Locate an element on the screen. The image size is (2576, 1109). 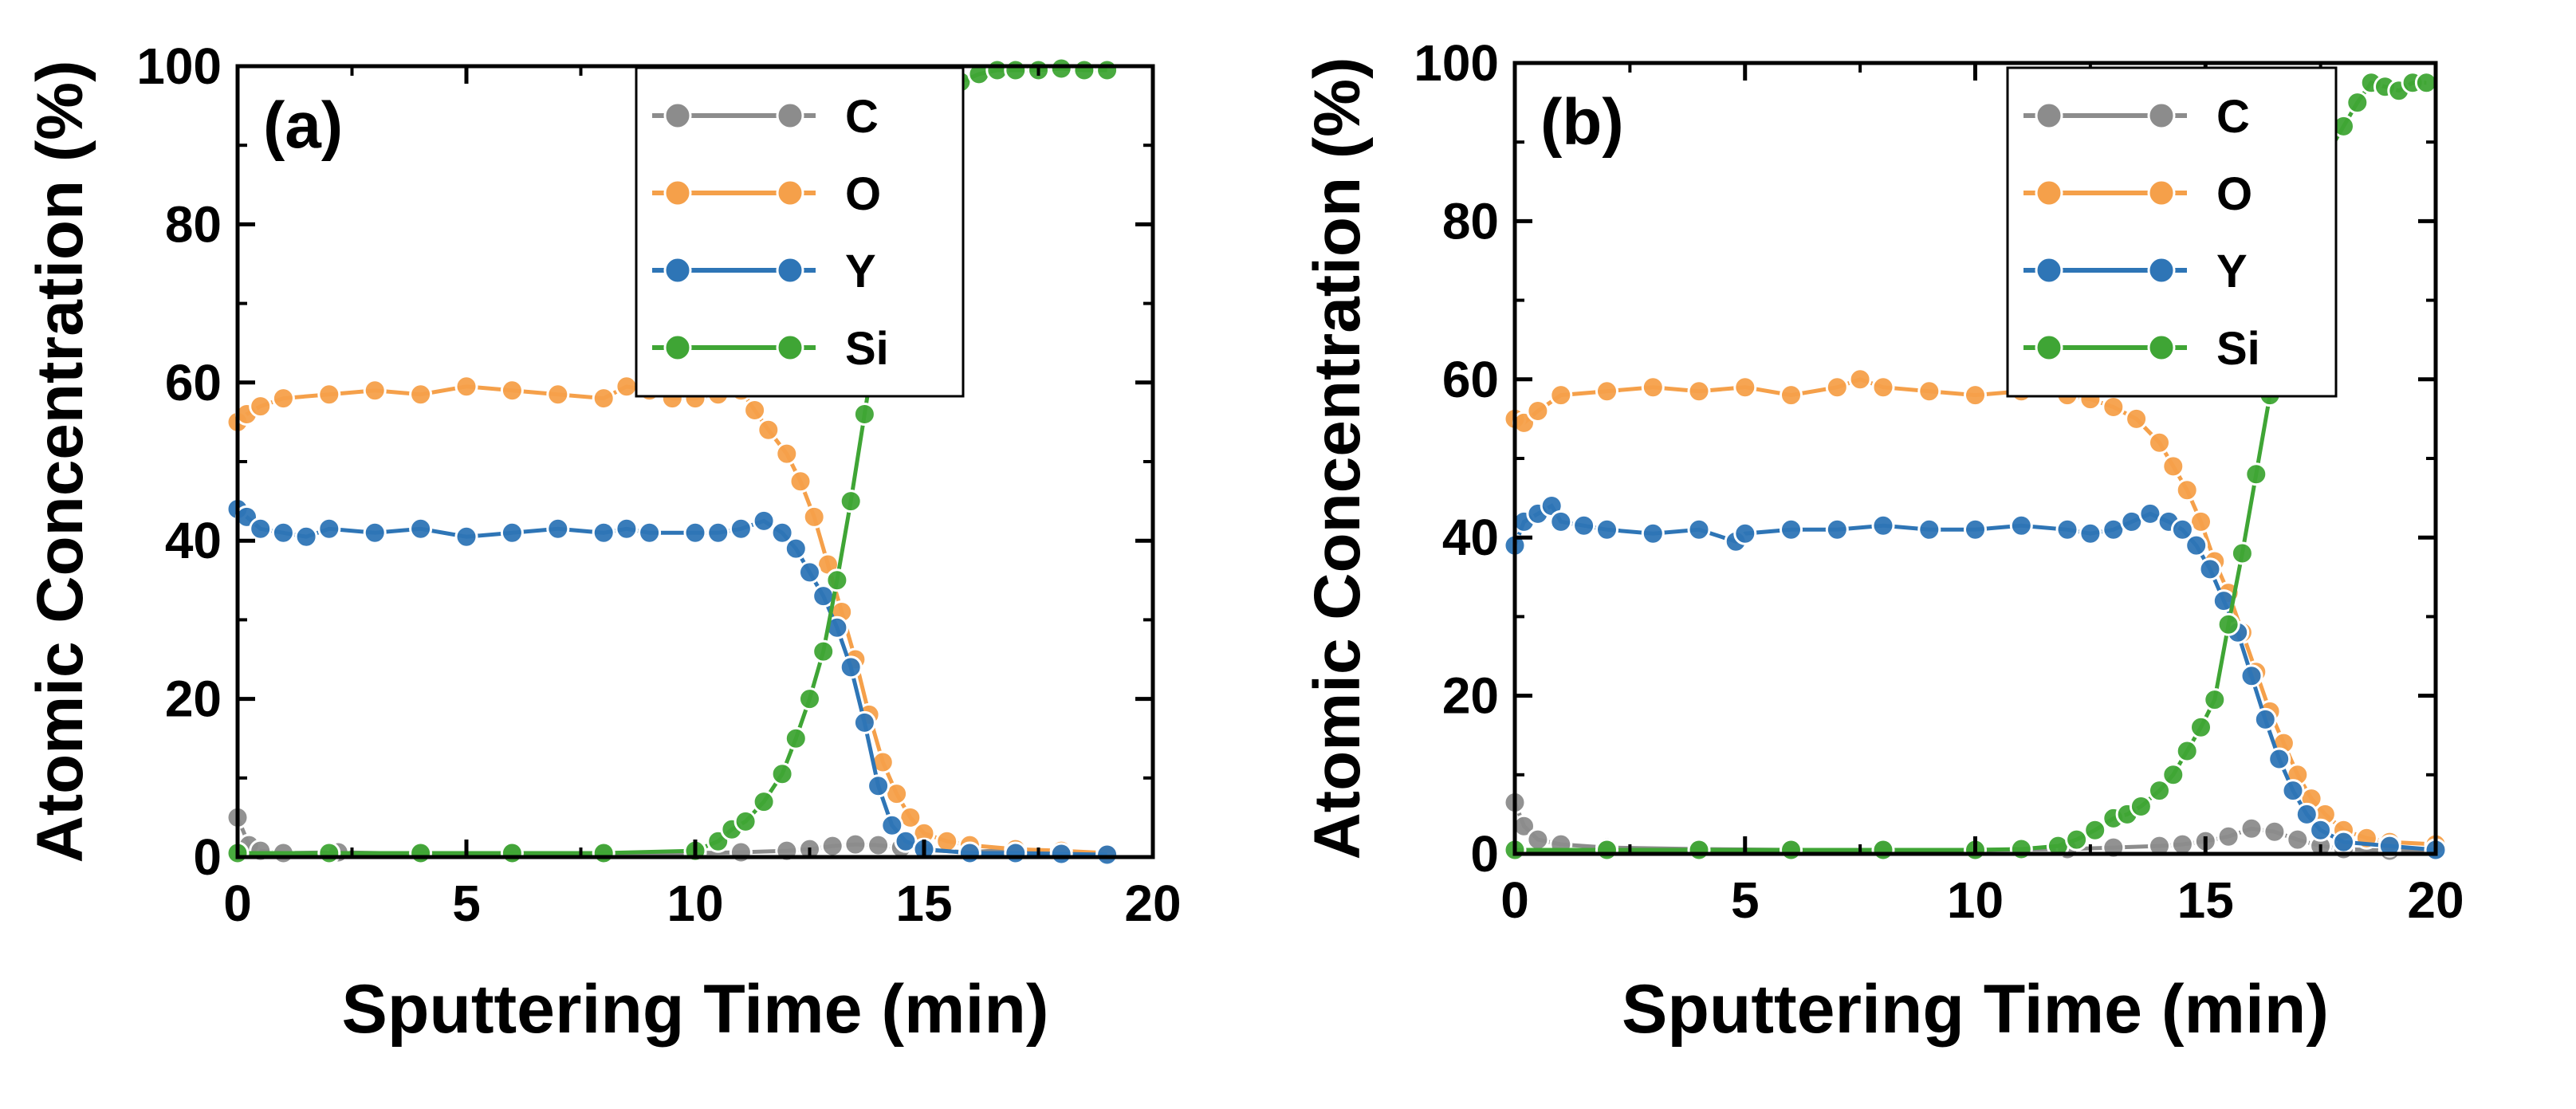
x-tick-label: 0 is located at coordinates (238, 903).